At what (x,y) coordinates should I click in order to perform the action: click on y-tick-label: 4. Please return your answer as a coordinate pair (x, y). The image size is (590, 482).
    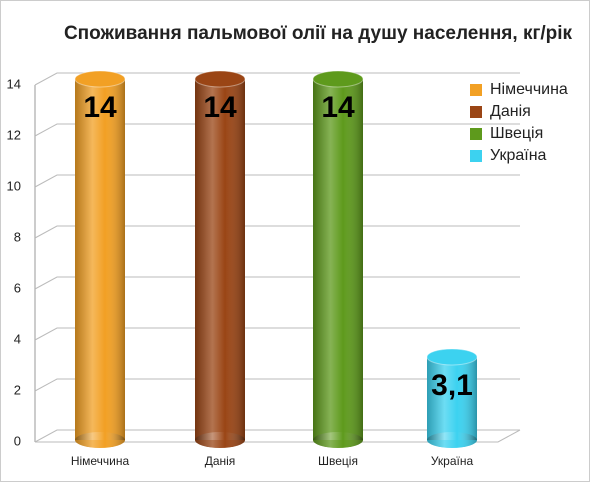
    Looking at the image, I should click on (17, 338).